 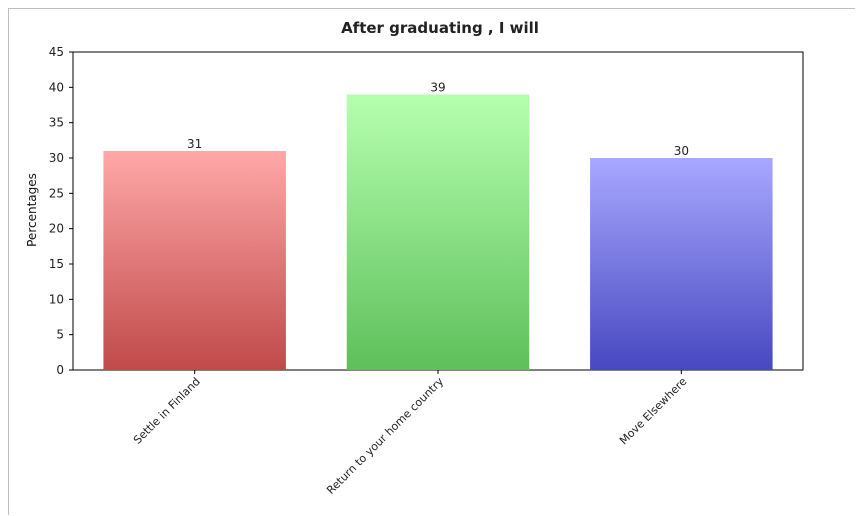 I want to click on y-tick-label: 35, so click(x=56, y=123).